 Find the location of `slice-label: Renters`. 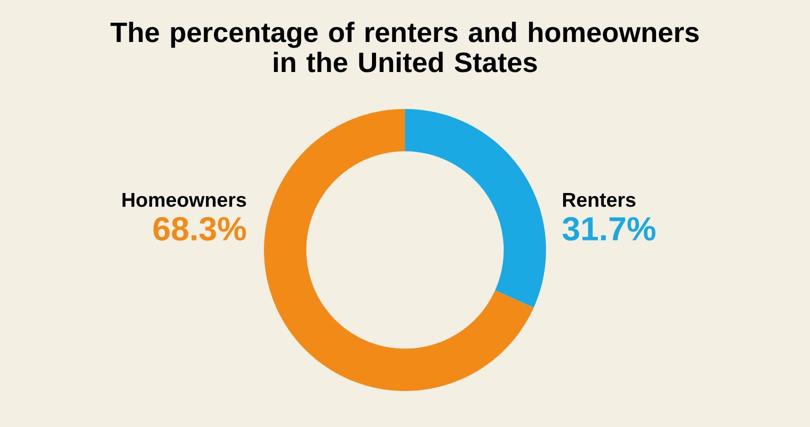

slice-label: Renters is located at coordinates (599, 199).